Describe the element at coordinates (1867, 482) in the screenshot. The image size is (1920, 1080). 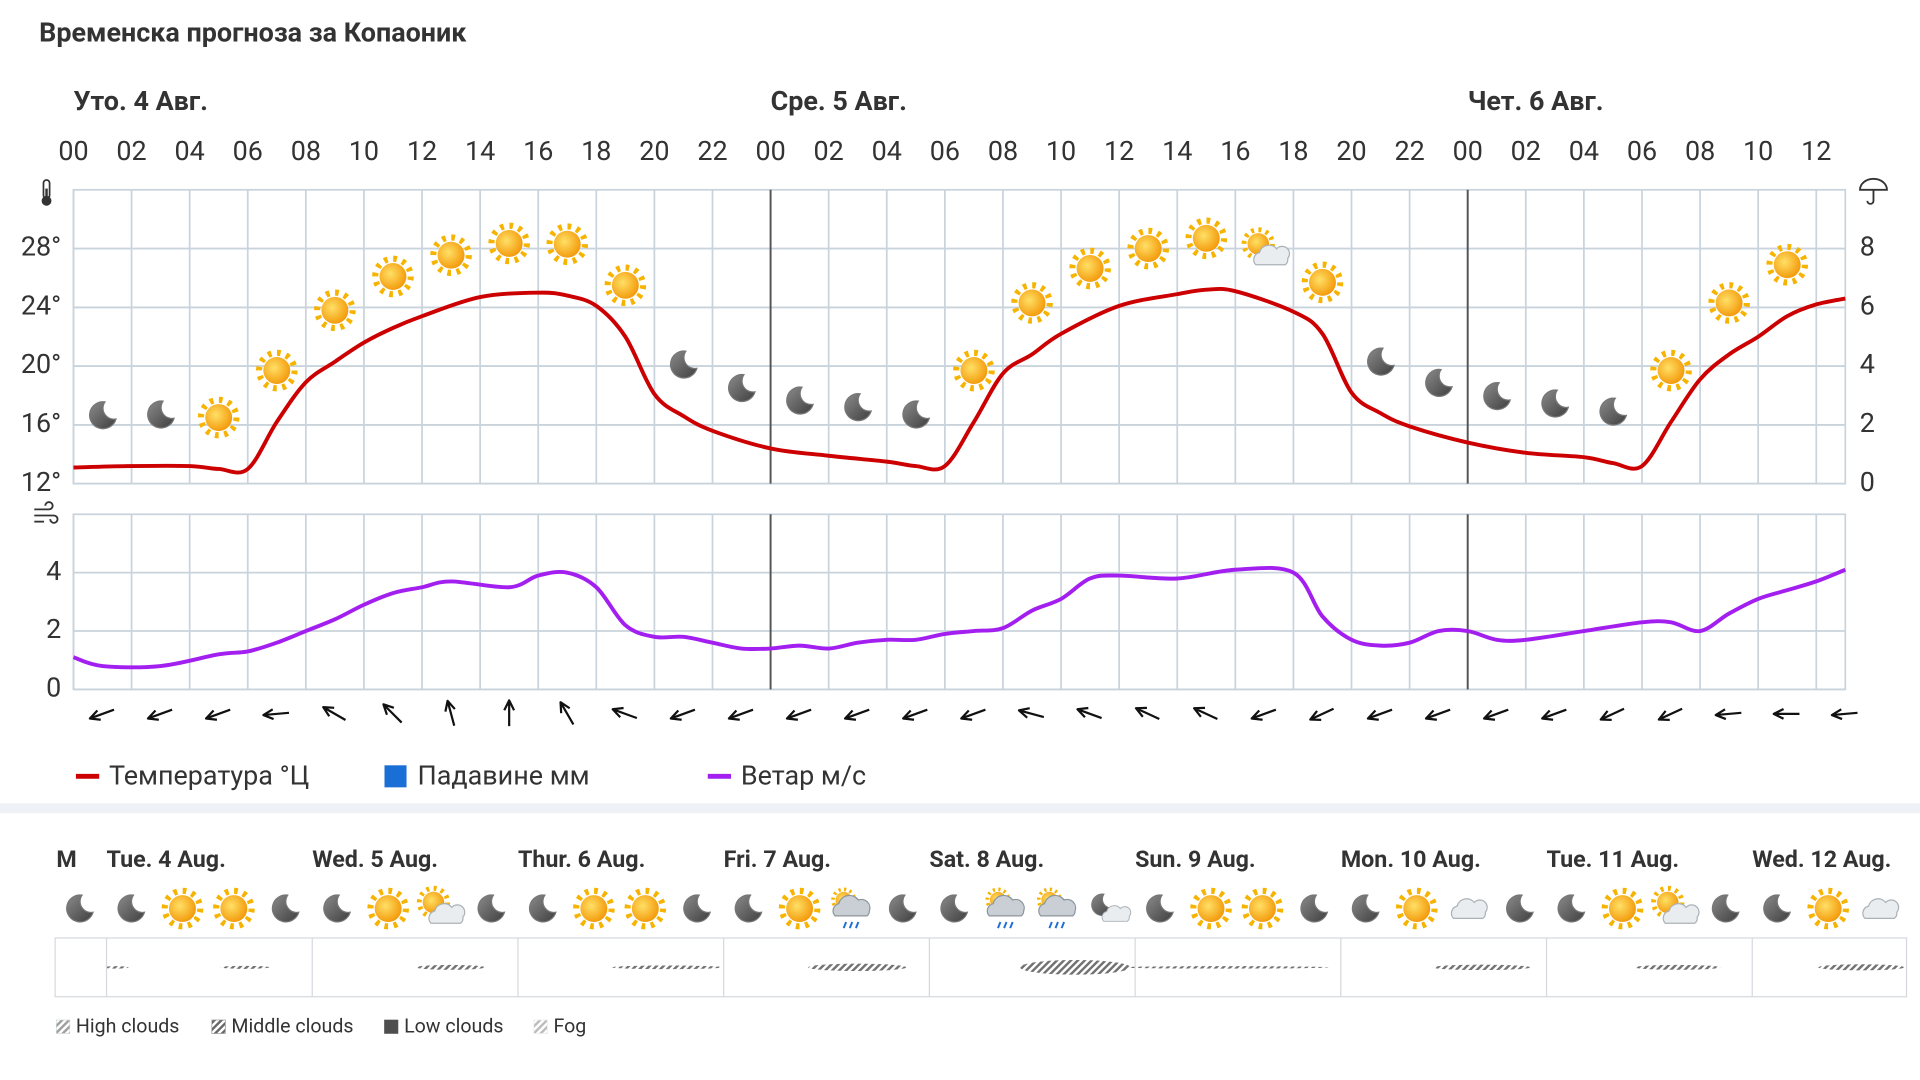
I see `y2-tick-label: 0` at that location.